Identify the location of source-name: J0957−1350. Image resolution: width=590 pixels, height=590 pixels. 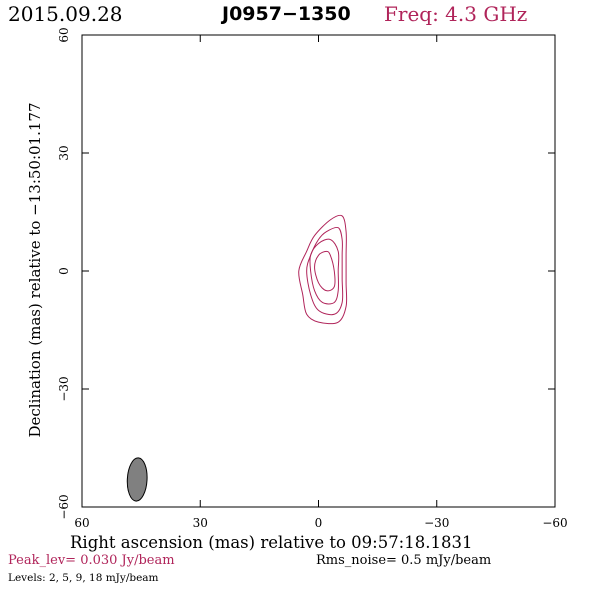
(286, 14).